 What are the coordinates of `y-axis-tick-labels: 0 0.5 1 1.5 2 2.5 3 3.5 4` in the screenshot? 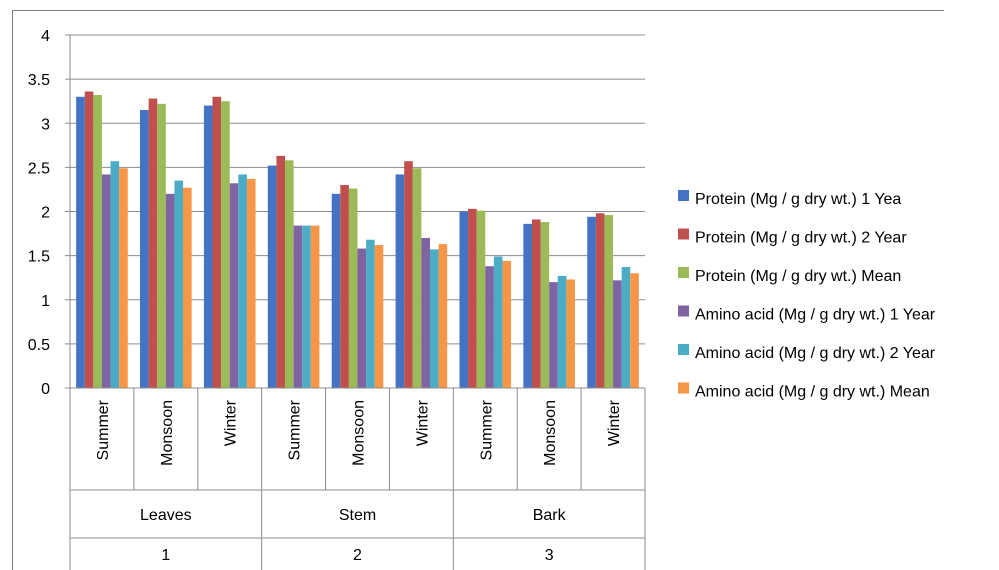 It's located at (39, 213).